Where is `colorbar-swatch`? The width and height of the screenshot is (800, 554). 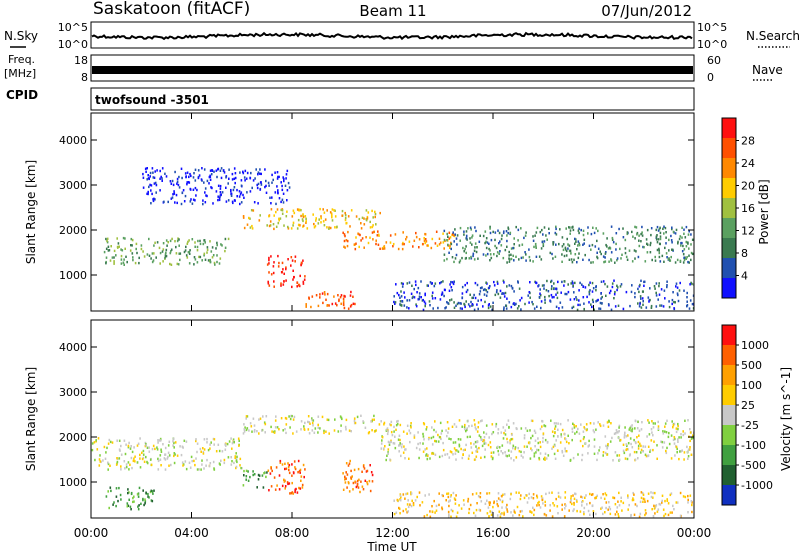 colorbar-swatch is located at coordinates (729, 475).